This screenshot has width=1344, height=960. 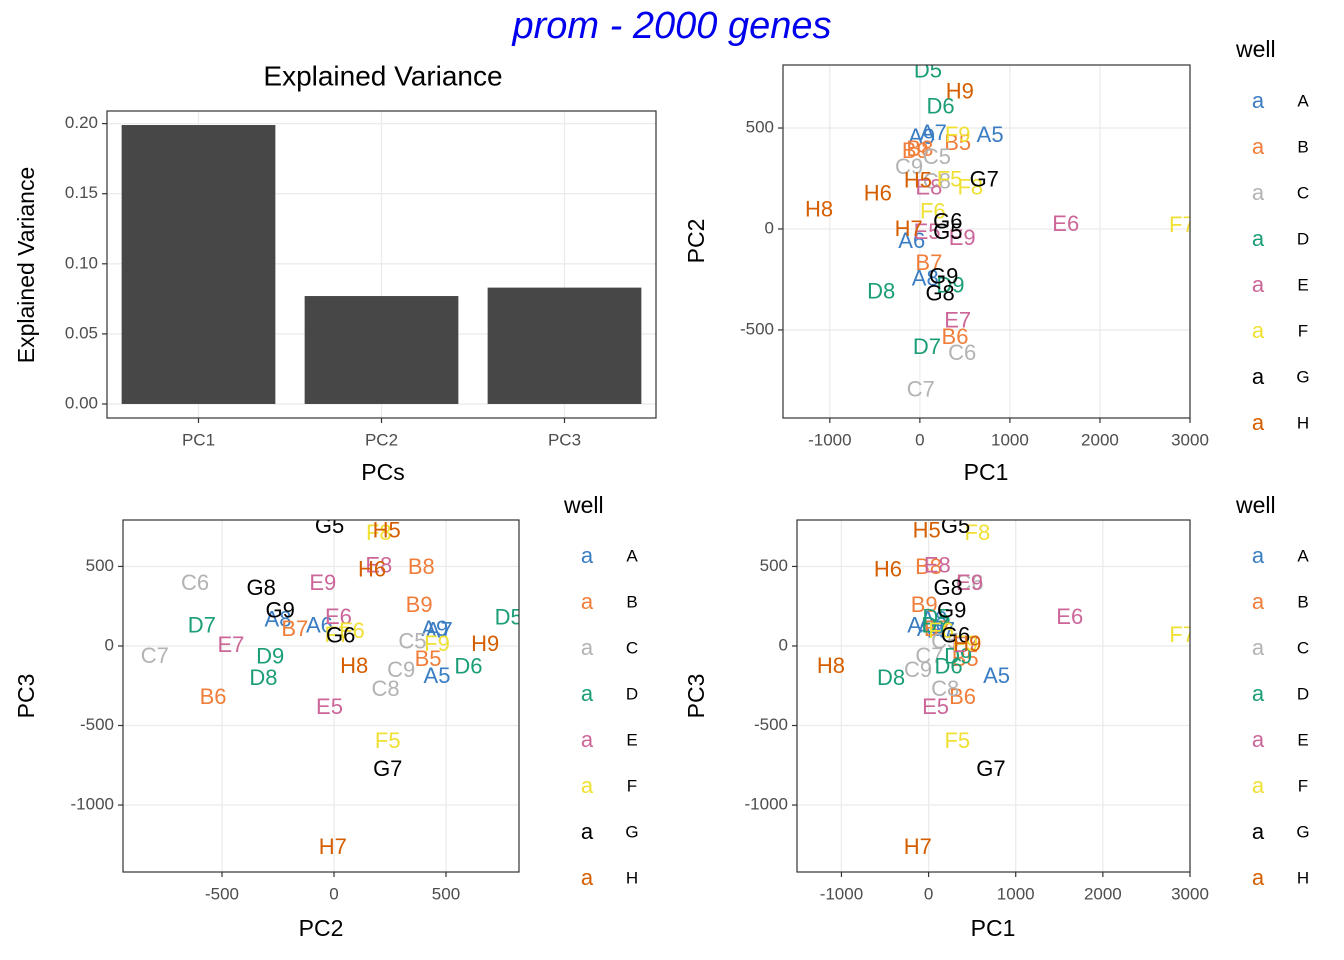 What do you see at coordinates (978, 532) in the screenshot?
I see `point-label: F8` at bounding box center [978, 532].